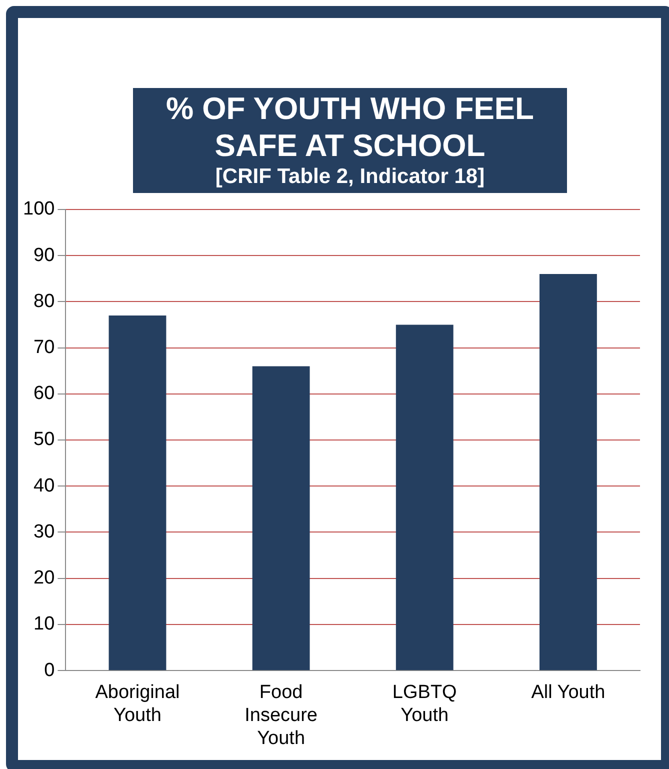 Image resolution: width=669 pixels, height=769 pixels. What do you see at coordinates (44, 255) in the screenshot?
I see `y-tick-label: 90` at bounding box center [44, 255].